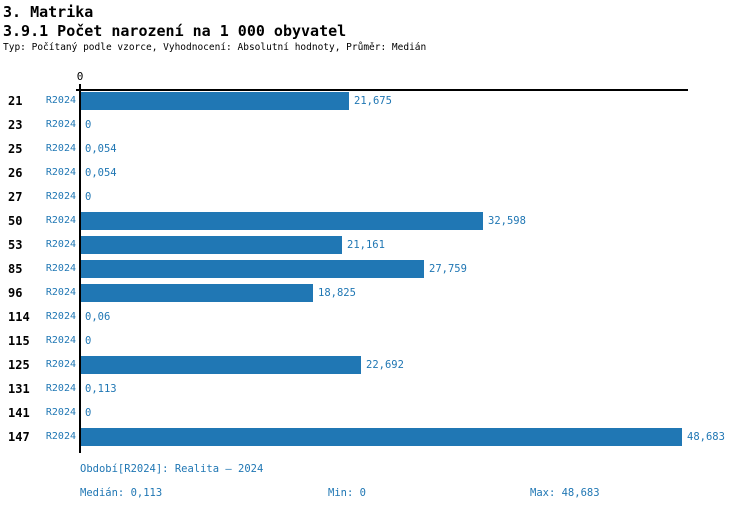  What do you see at coordinates (15, 245) in the screenshot?
I see `category-label: 53` at bounding box center [15, 245].